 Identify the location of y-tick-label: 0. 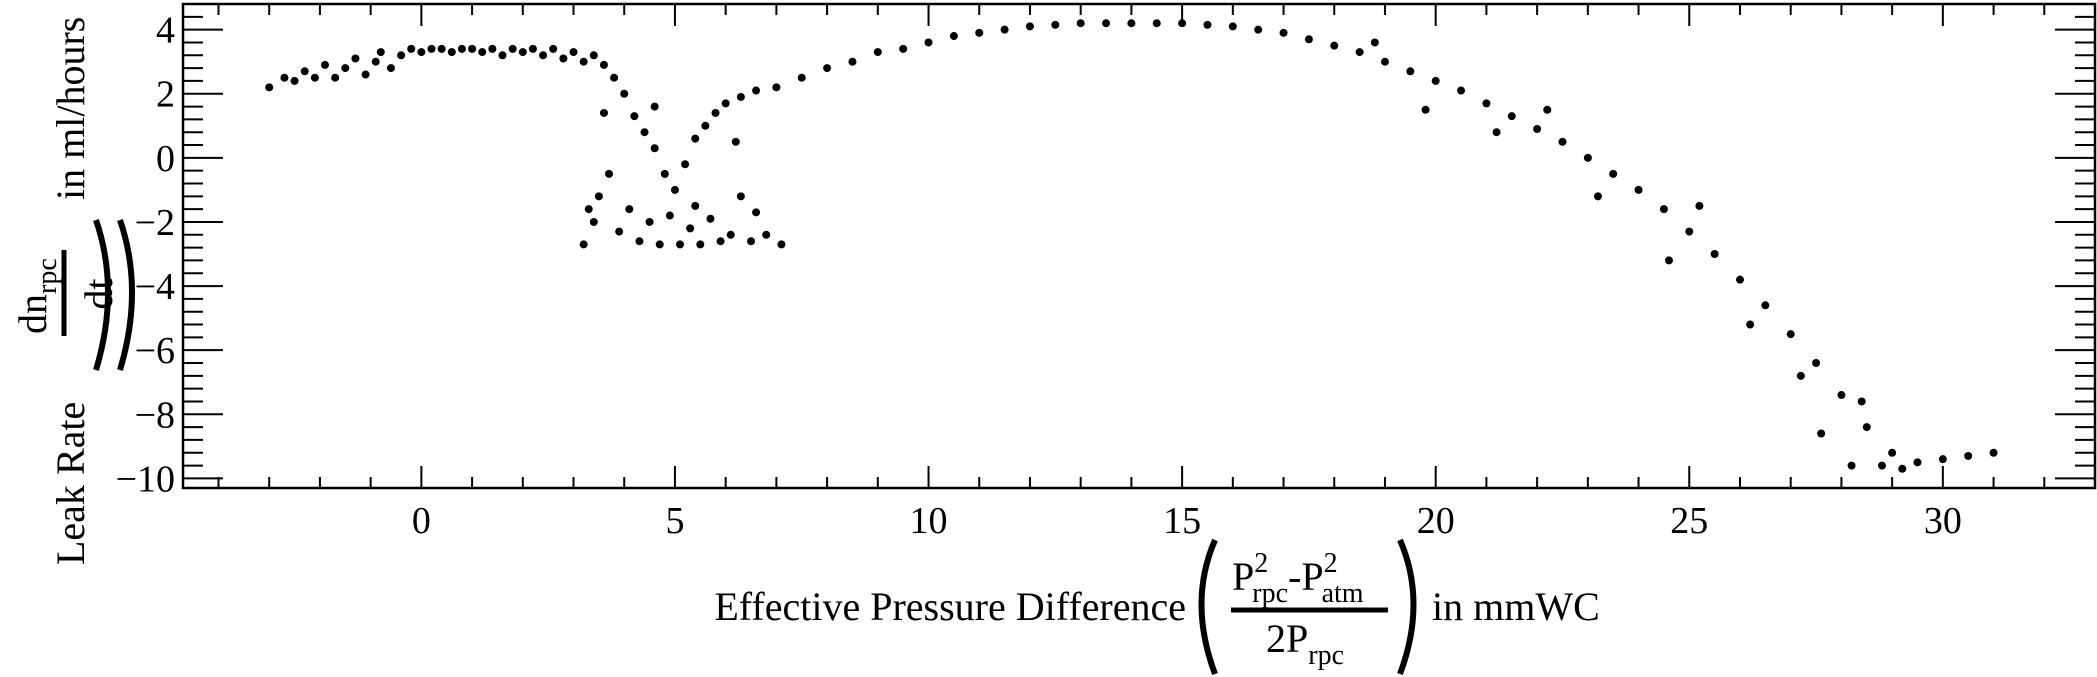
(165, 159).